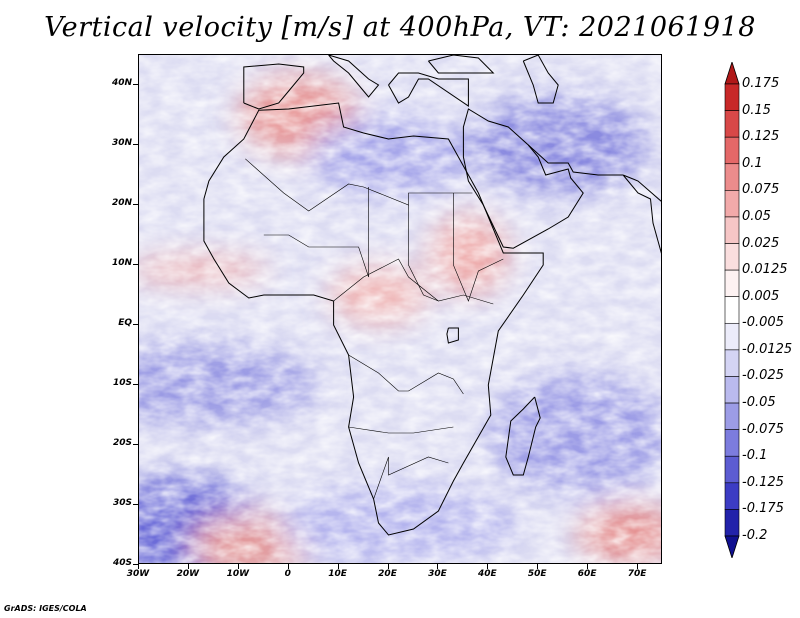 This screenshot has height=618, width=800. What do you see at coordinates (732, 73) in the screenshot?
I see `colorbar-upper-arrow` at bounding box center [732, 73].